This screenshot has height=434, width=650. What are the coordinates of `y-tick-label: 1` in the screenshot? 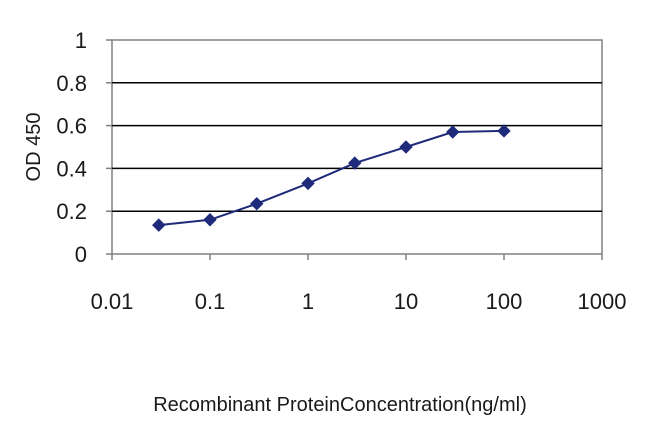 It's located at (81, 40).